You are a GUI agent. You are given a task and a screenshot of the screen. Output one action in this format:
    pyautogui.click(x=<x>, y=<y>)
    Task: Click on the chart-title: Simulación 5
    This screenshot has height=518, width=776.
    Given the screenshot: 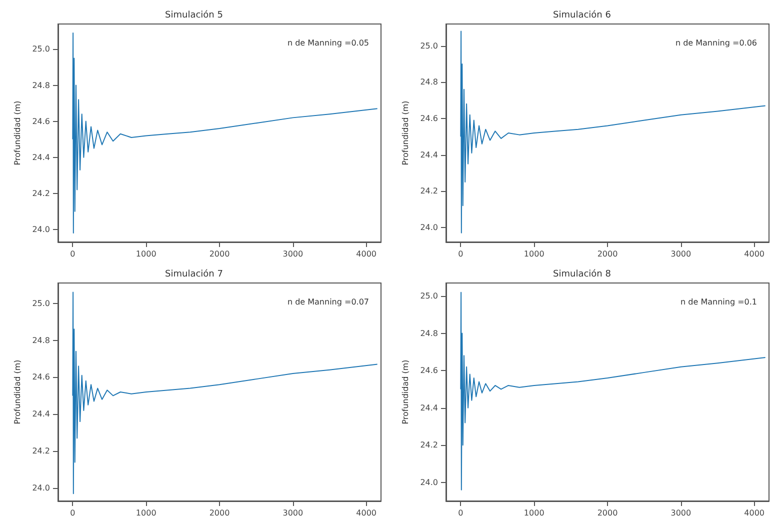 What is the action you would take?
    pyautogui.click(x=194, y=15)
    